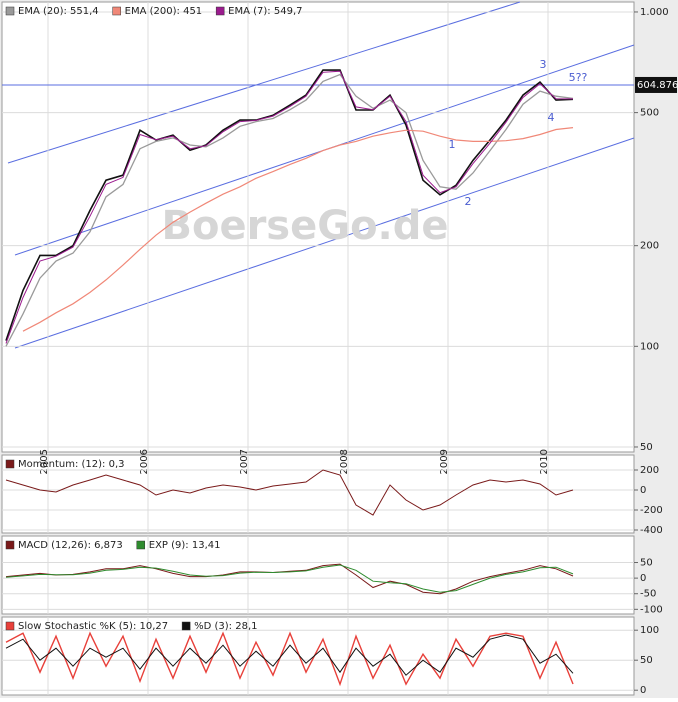 This screenshot has height=702, width=678. I want to click on x-tick-label: 2007, so click(244, 461).